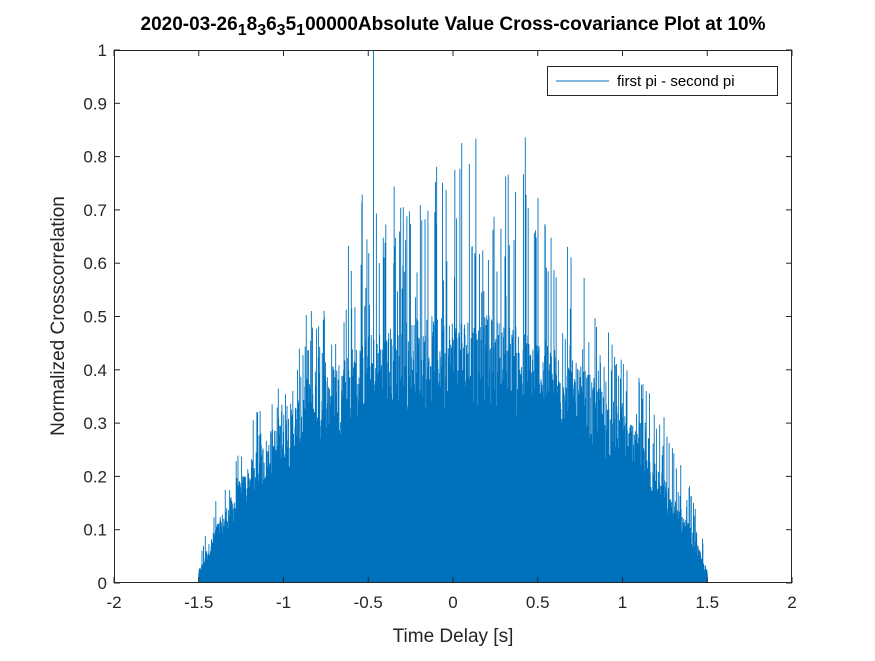  I want to click on y-tick-label: 0.7, so click(95, 210).